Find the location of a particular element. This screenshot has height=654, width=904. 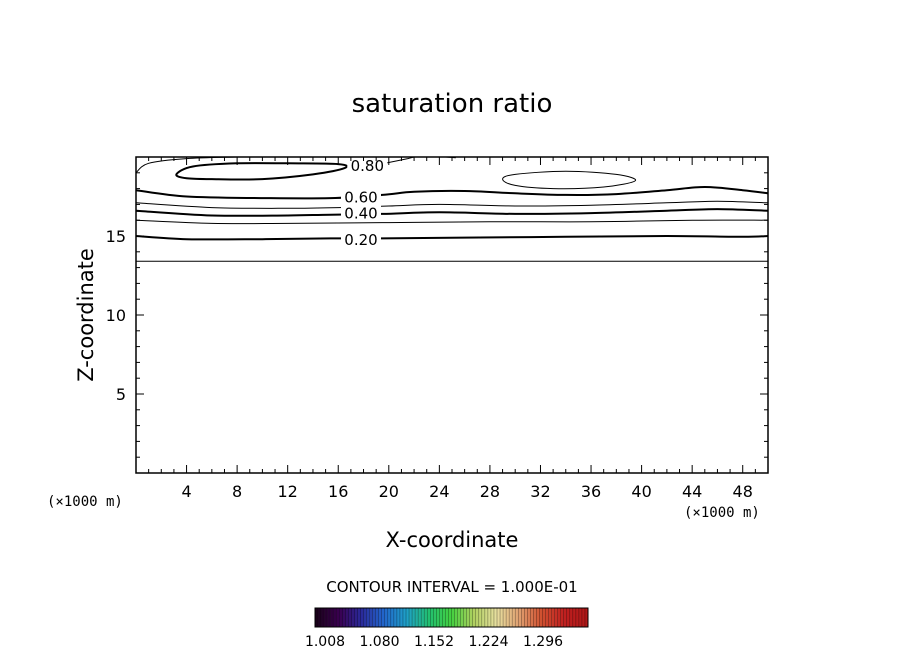

x-tick-label: 48 is located at coordinates (743, 491).